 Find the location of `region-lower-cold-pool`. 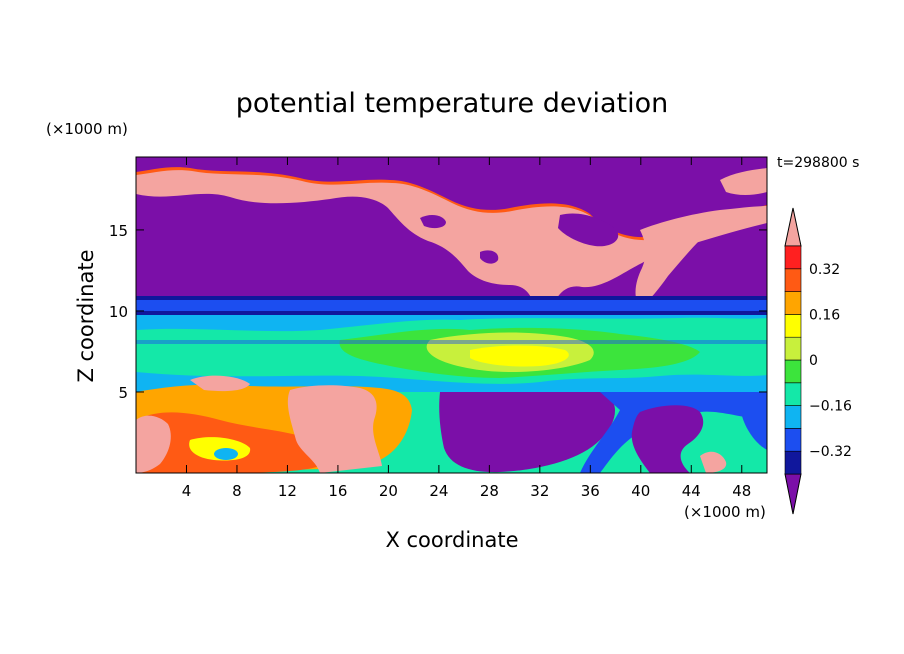

region-lower-cold-pool is located at coordinates (527, 432).